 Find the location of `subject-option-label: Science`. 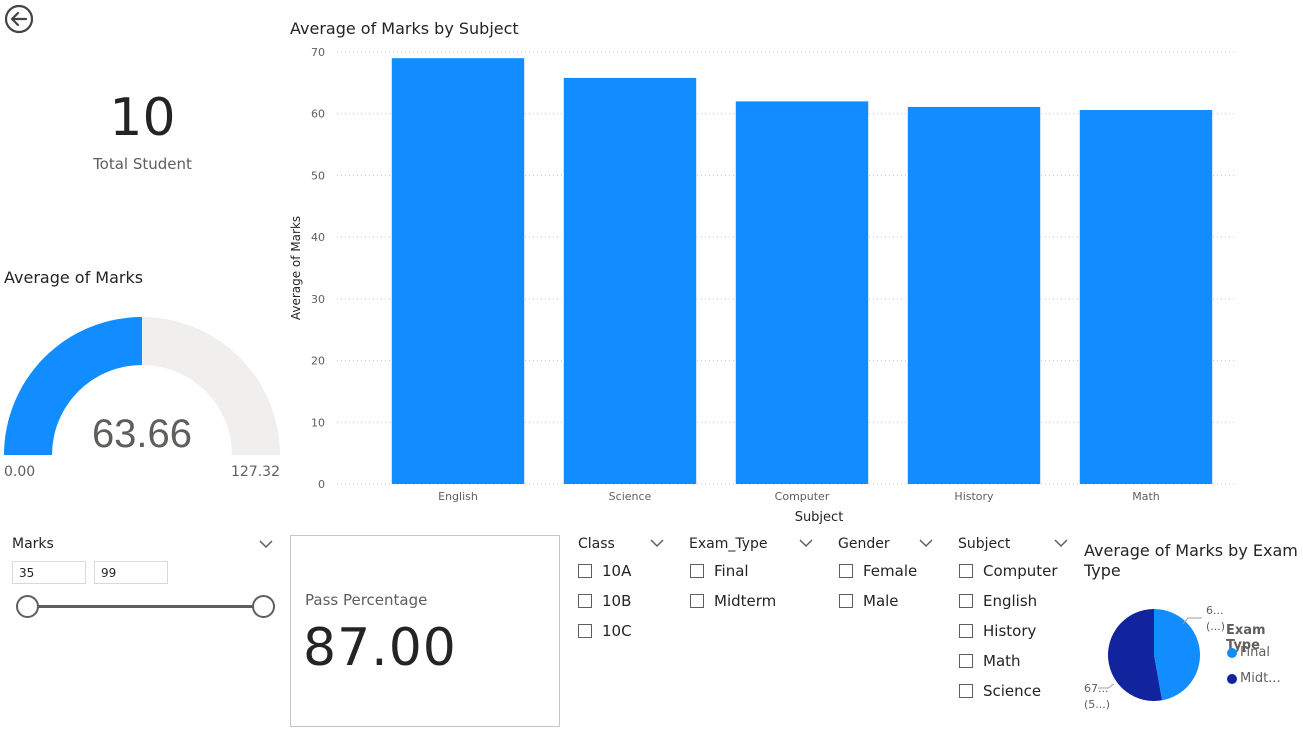

subject-option-label: Science is located at coordinates (1012, 691).